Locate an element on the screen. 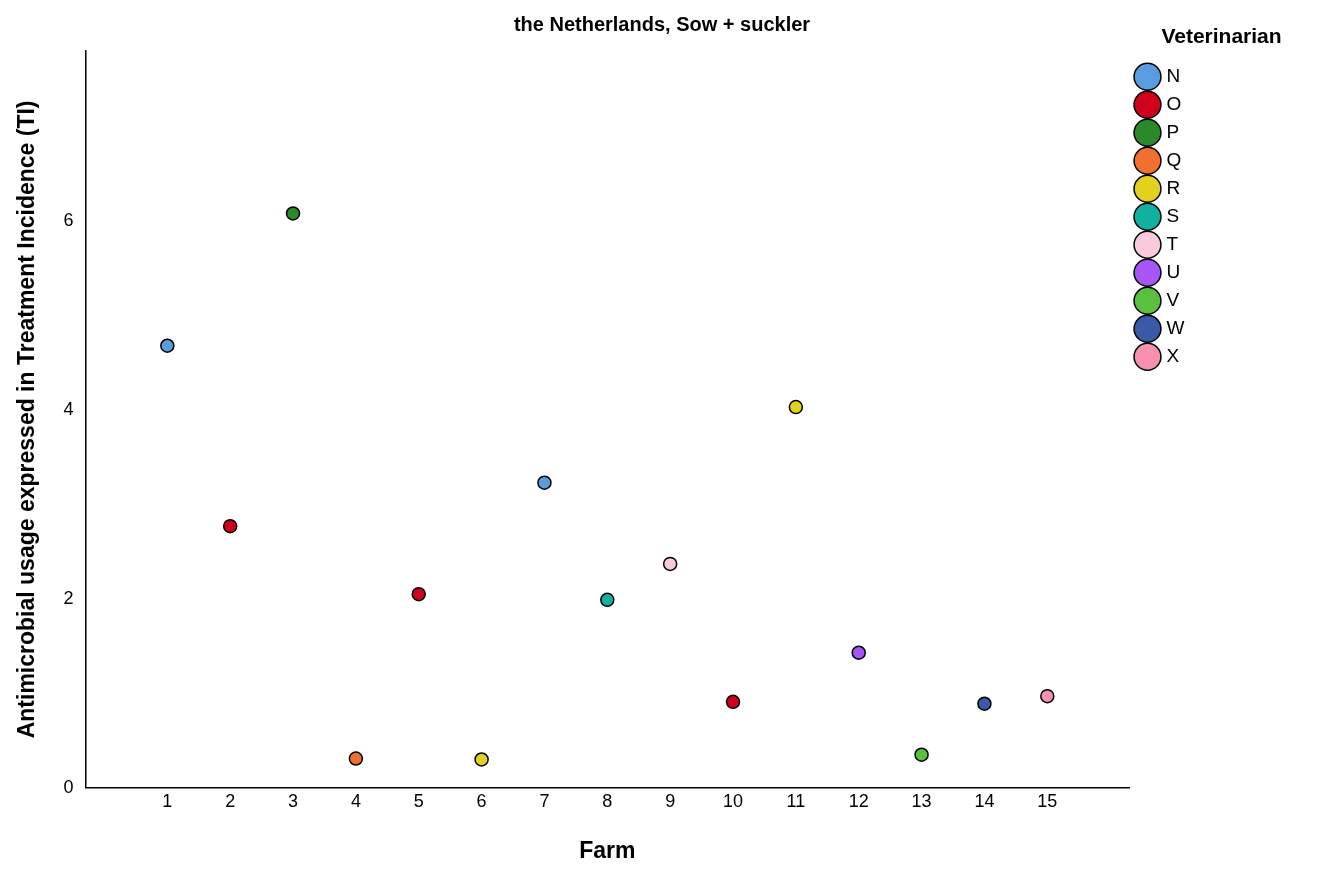  y-tick-label: 4 is located at coordinates (68, 408).